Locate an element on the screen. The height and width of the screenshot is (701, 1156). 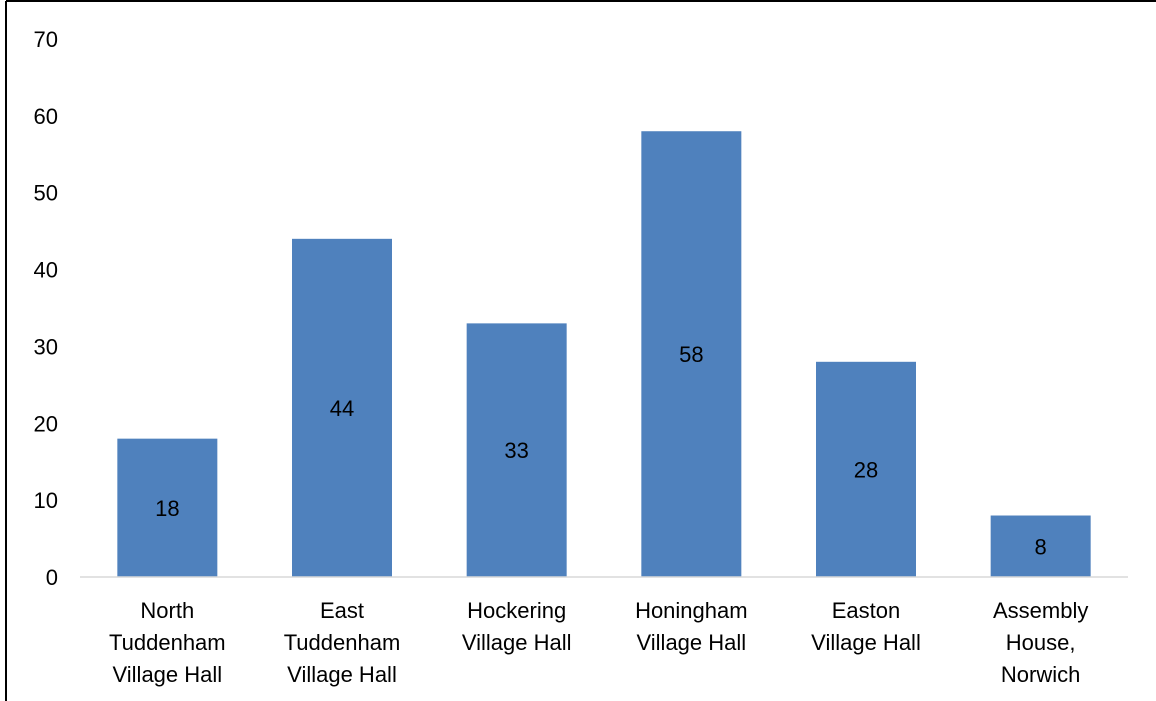
bar-data-label: 28 is located at coordinates (866, 469).